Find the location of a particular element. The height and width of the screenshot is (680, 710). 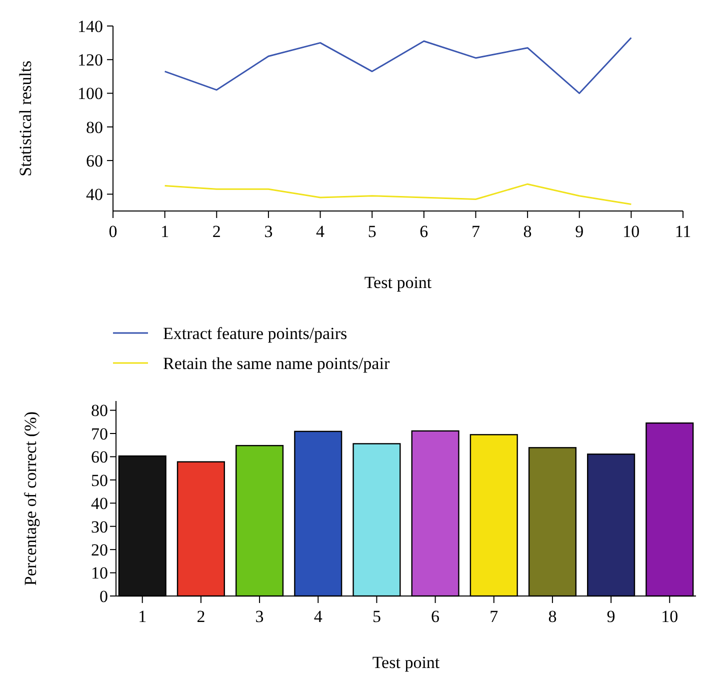

y-tick-label: 100 is located at coordinates (90, 94).